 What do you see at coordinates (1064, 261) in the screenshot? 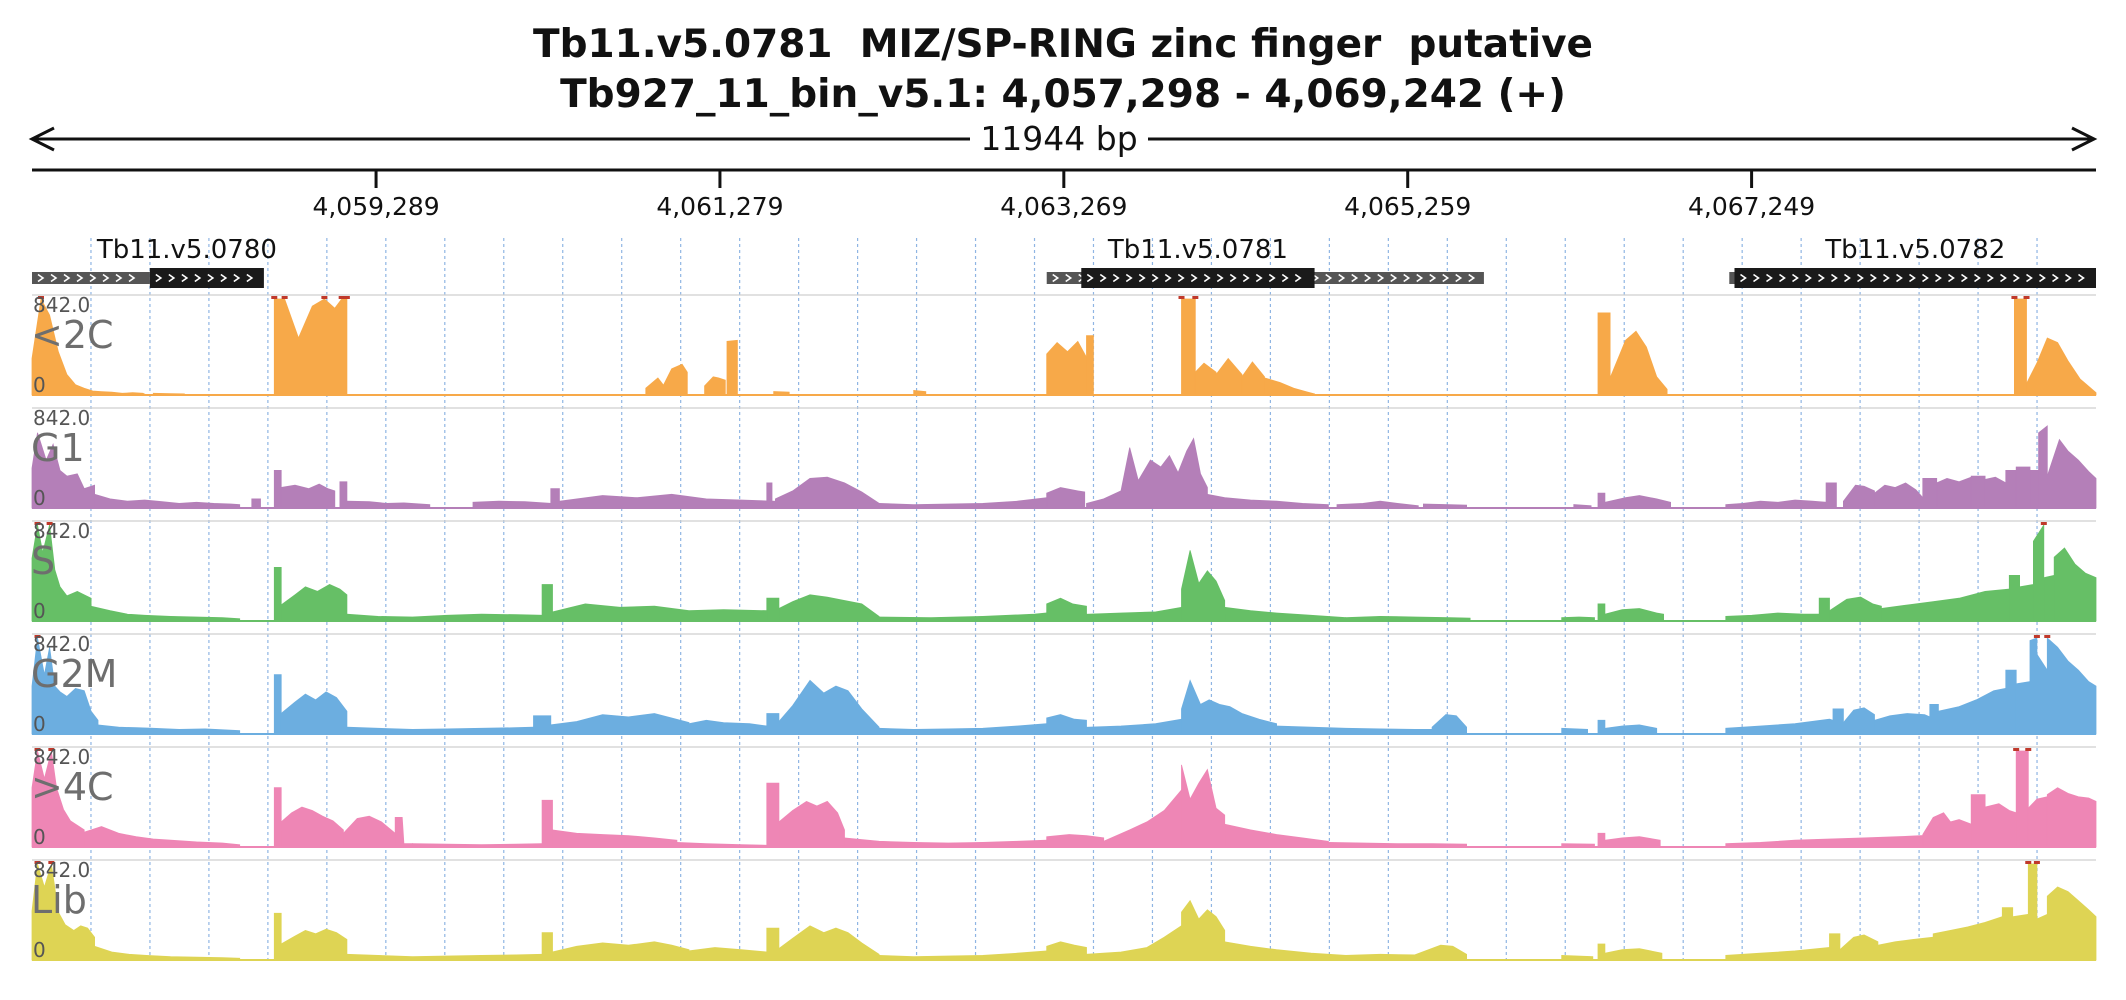
I see `gene-models: Tb11.v5.0780 Tb11.v5.0781 Tb11.v5.0782` at bounding box center [1064, 261].